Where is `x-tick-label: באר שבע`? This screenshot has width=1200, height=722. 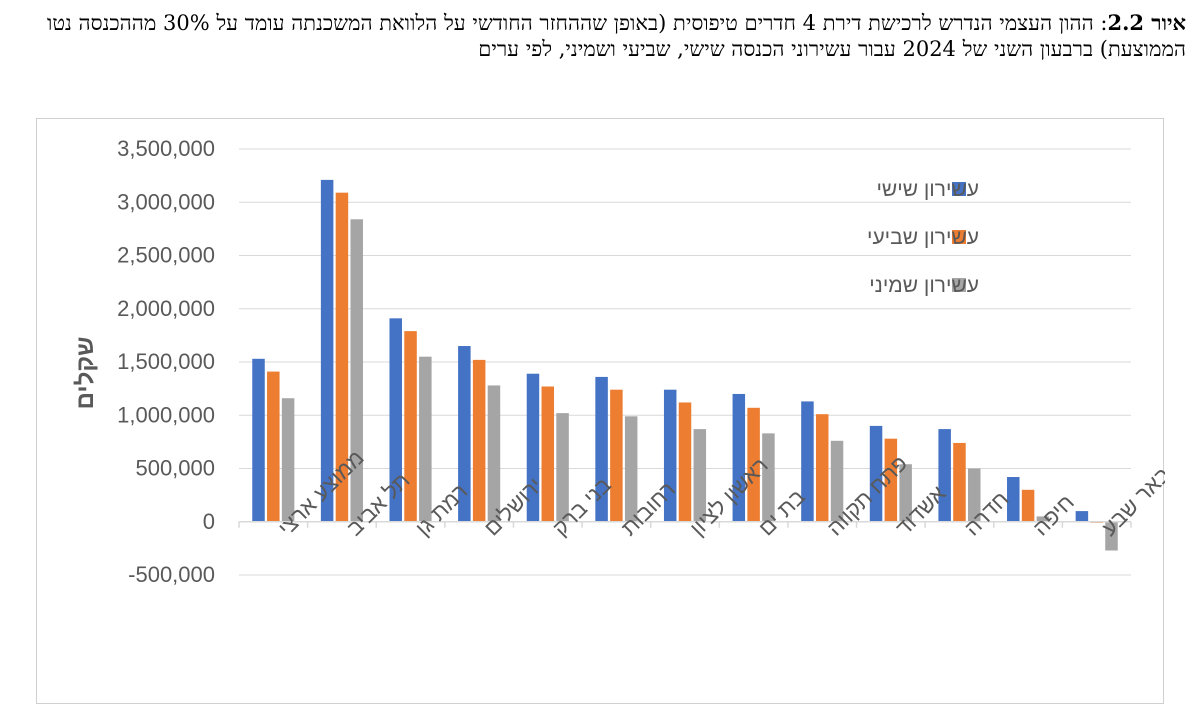
x-tick-label: באר שבע is located at coordinates (1131, 501).